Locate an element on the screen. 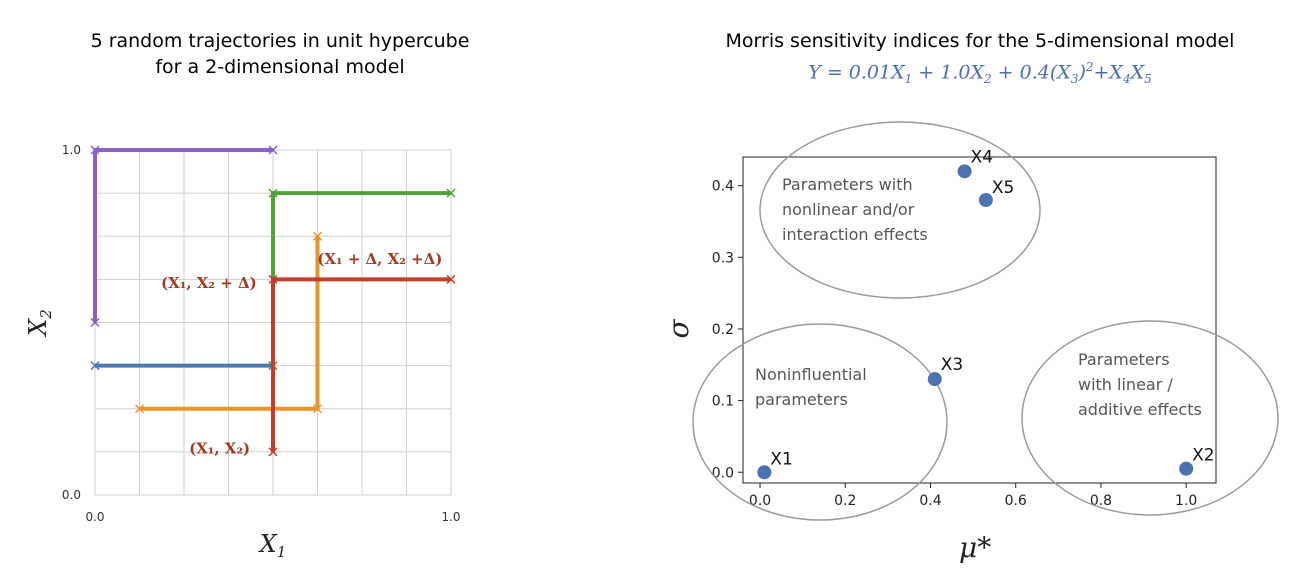 This screenshot has width=1316, height=581. formula-part: +X is located at coordinates (1108, 72).